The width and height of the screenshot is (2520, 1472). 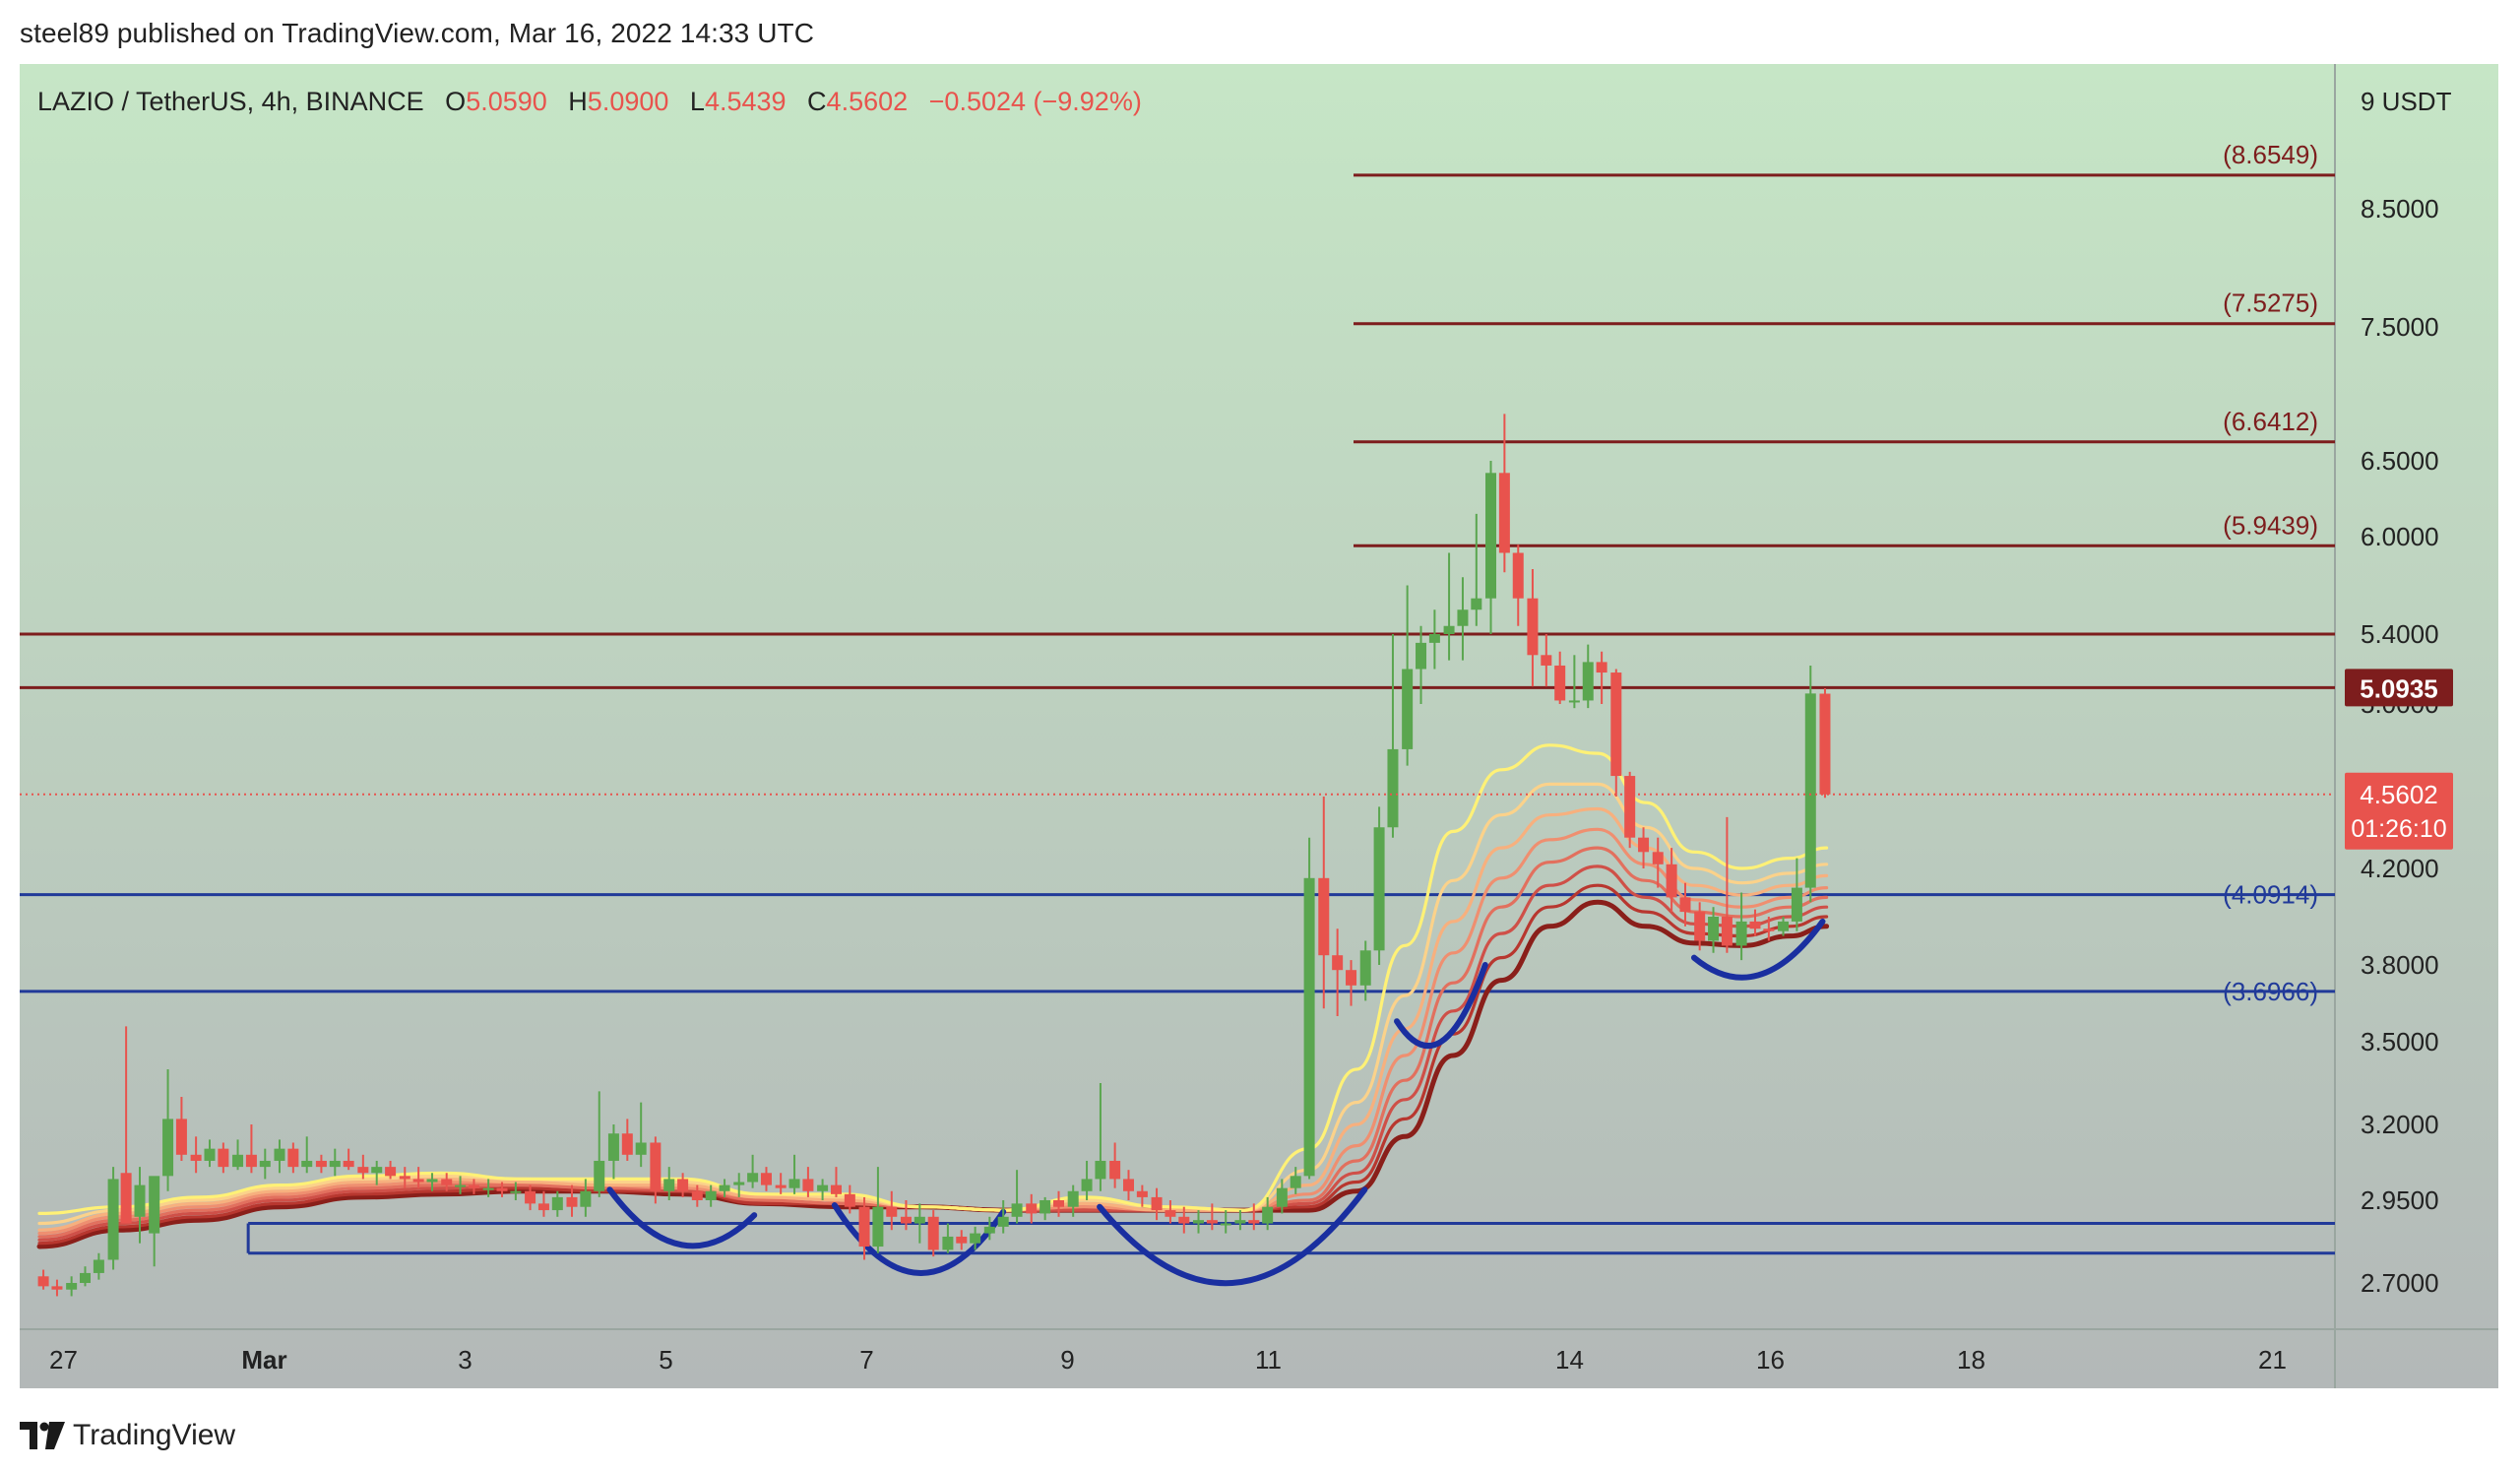 I want to click on legend-close-label: C, so click(x=817, y=101).